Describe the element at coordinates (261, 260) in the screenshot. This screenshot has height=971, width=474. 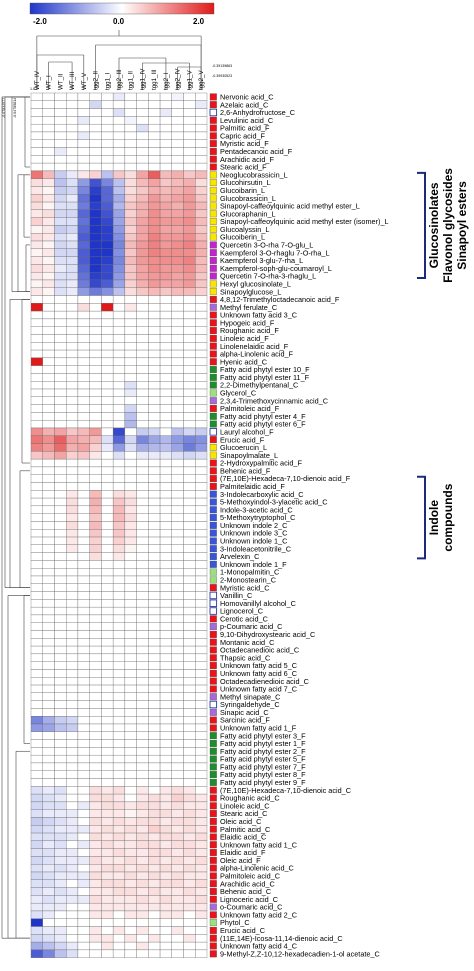
I see `metabolite-label: Kaempferol 3-glu-7-rha_L` at that location.